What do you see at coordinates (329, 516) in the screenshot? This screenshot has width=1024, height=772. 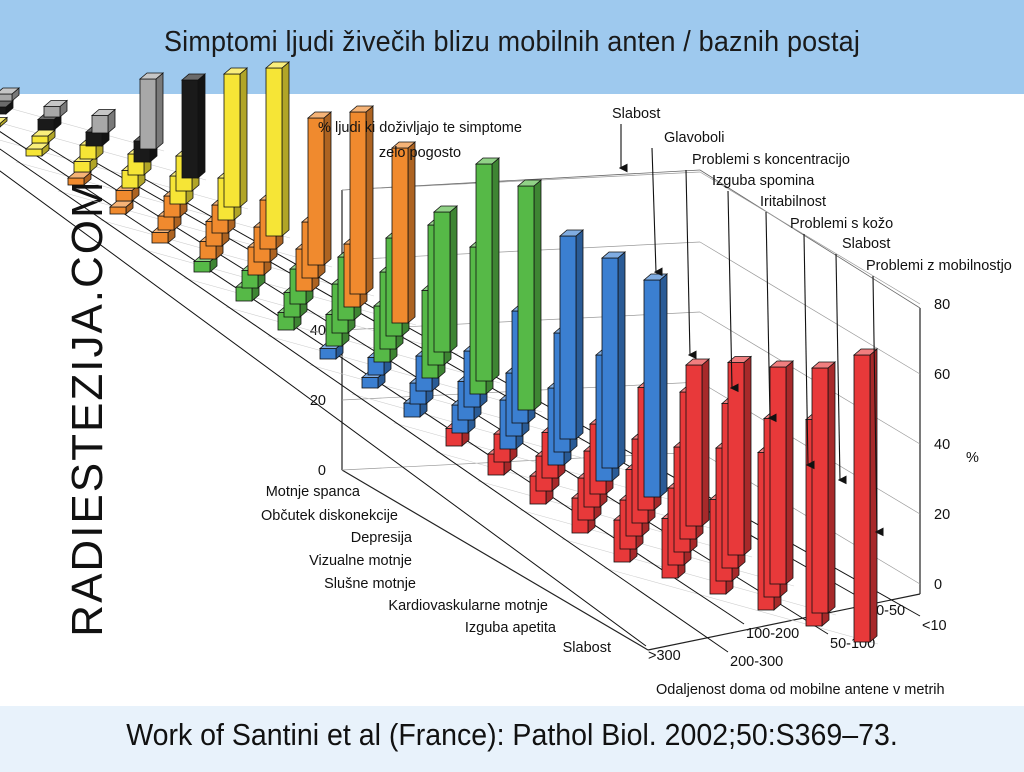 I see `front-symptom-label-1: Občutek diskonekcije` at bounding box center [329, 516].